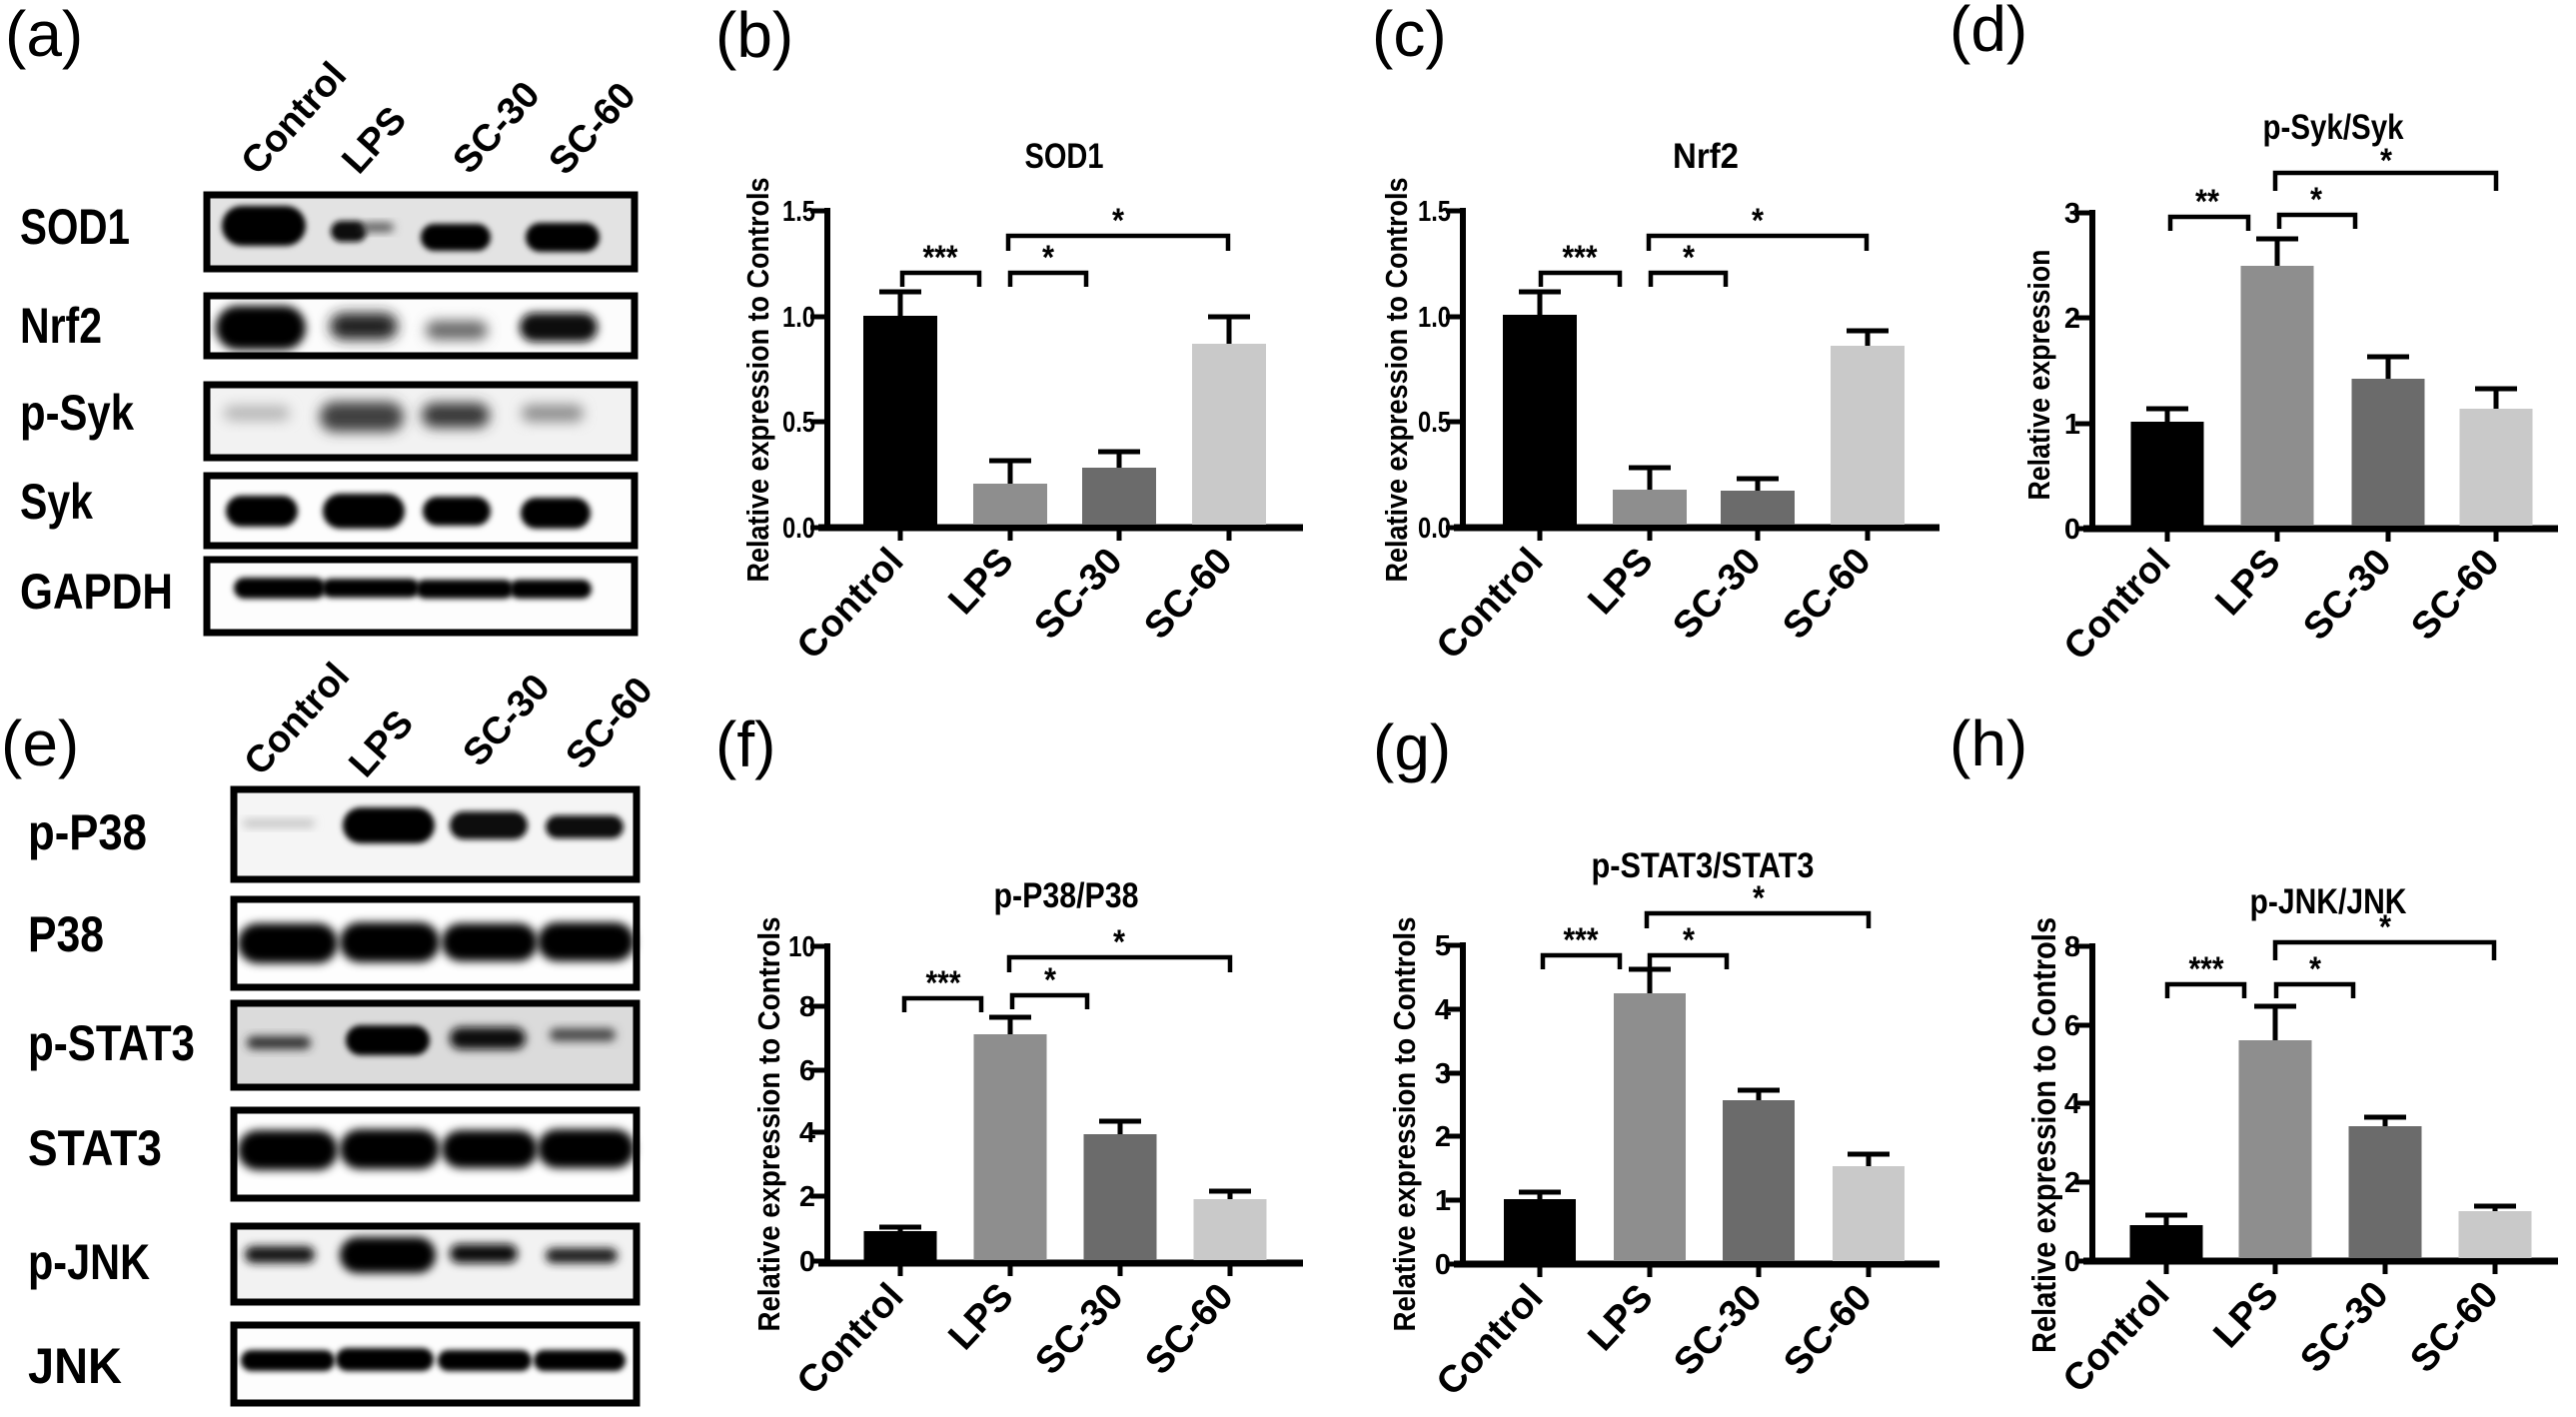 This screenshot has width=2576, height=1417. I want to click on svg-text: Relative expression, so click(2038, 375).